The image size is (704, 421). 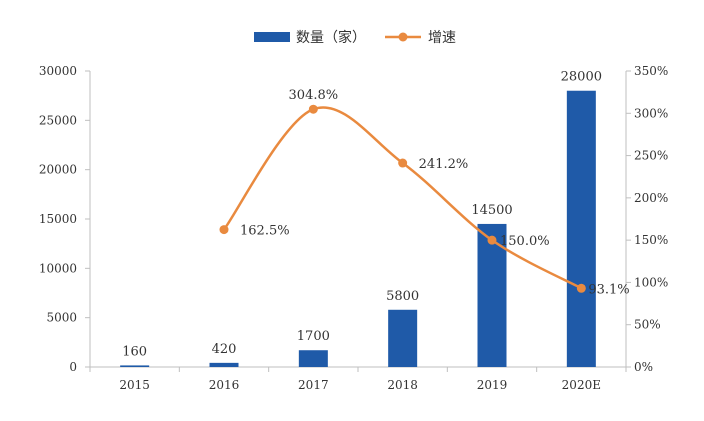 What do you see at coordinates (402, 385) in the screenshot?
I see `x-tick-label: 2018` at bounding box center [402, 385].